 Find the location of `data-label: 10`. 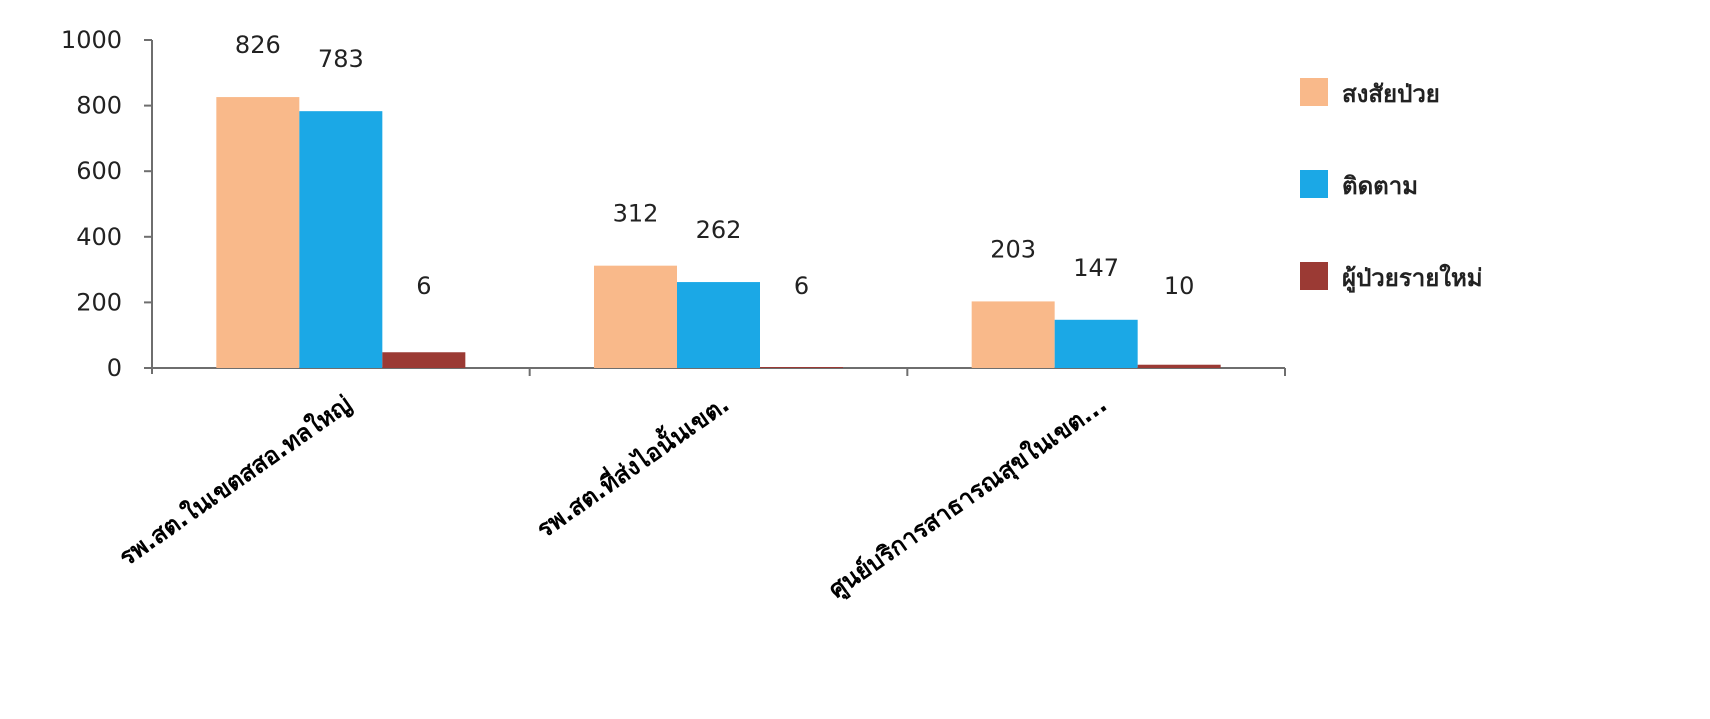

data-label: 10 is located at coordinates (1179, 286).